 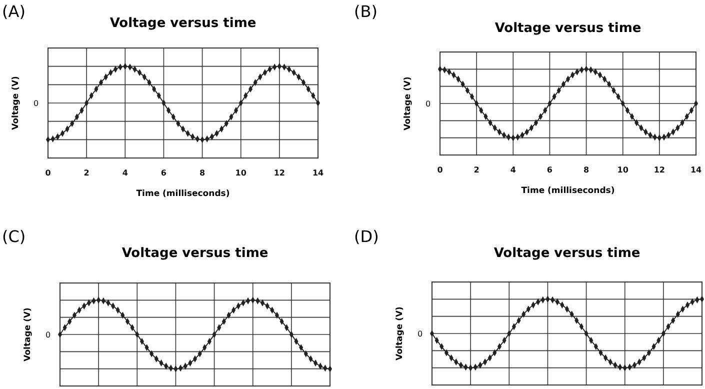 I want to click on text: (B), so click(x=366, y=11).